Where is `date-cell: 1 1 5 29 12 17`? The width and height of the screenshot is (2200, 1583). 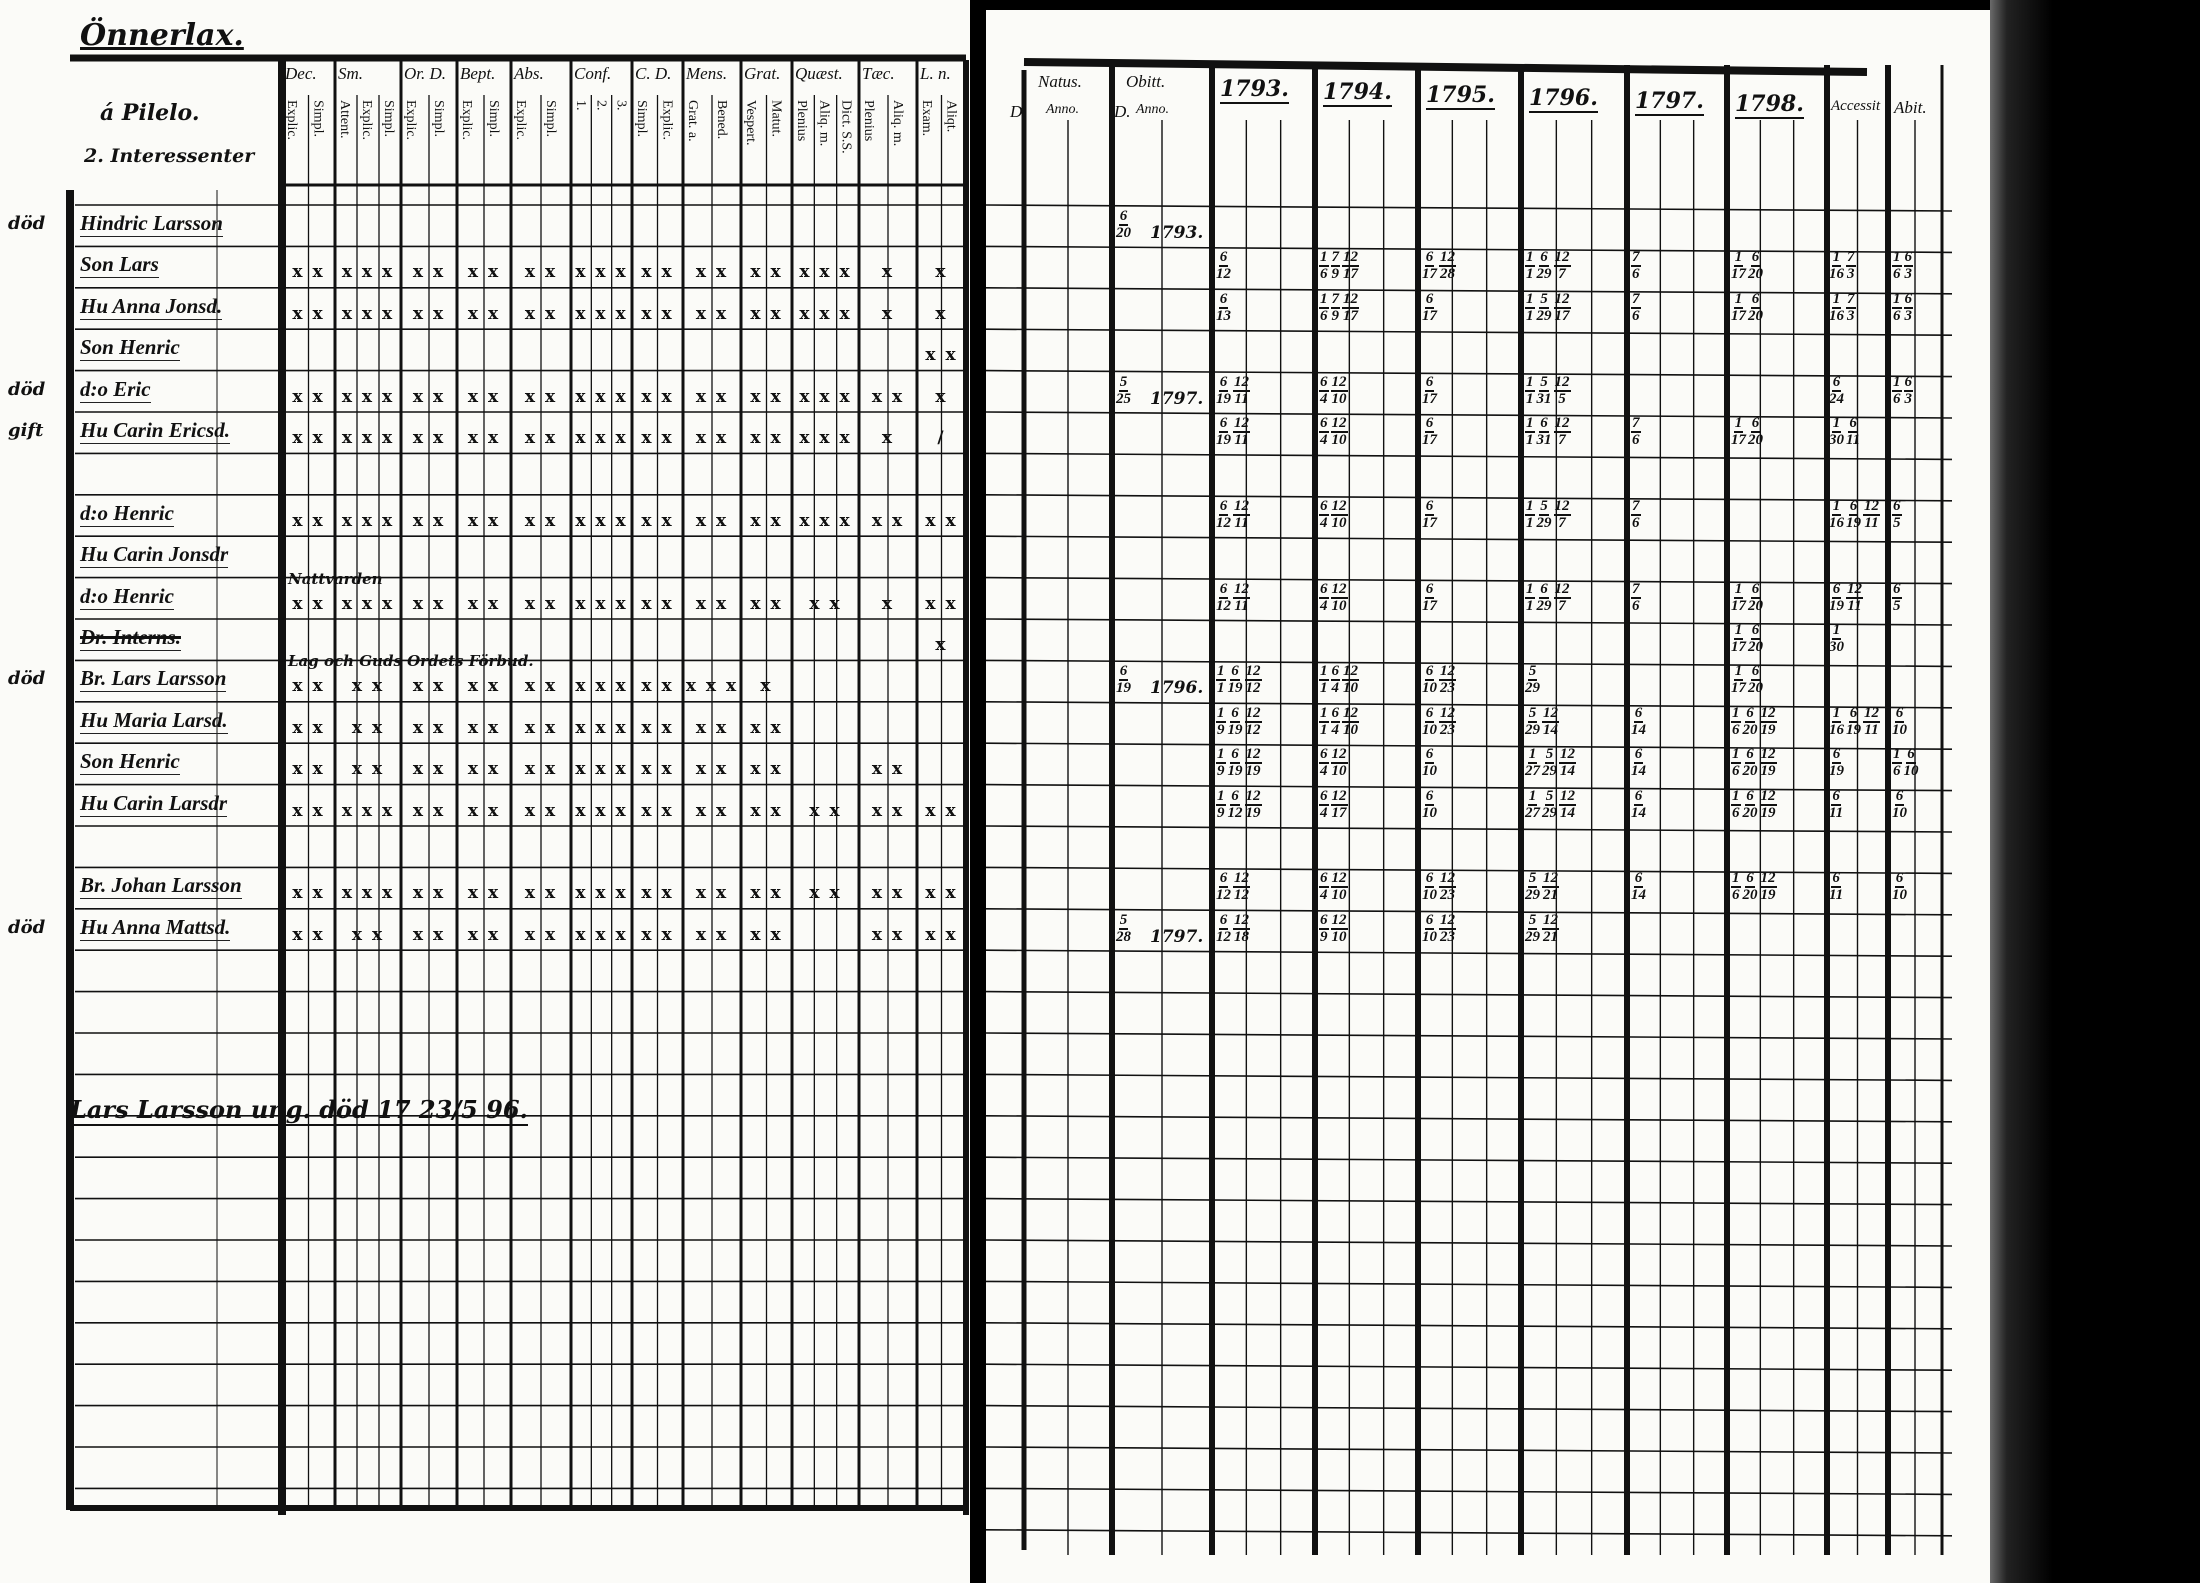 date-cell: 1 1 5 29 12 17 is located at coordinates (1548, 307).